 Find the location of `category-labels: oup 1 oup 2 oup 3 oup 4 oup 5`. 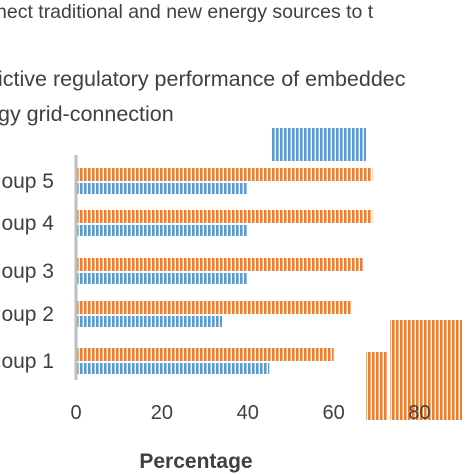

category-labels: oup 1 oup 2 oup 3 oup 4 oup 5 is located at coordinates (27, 271).